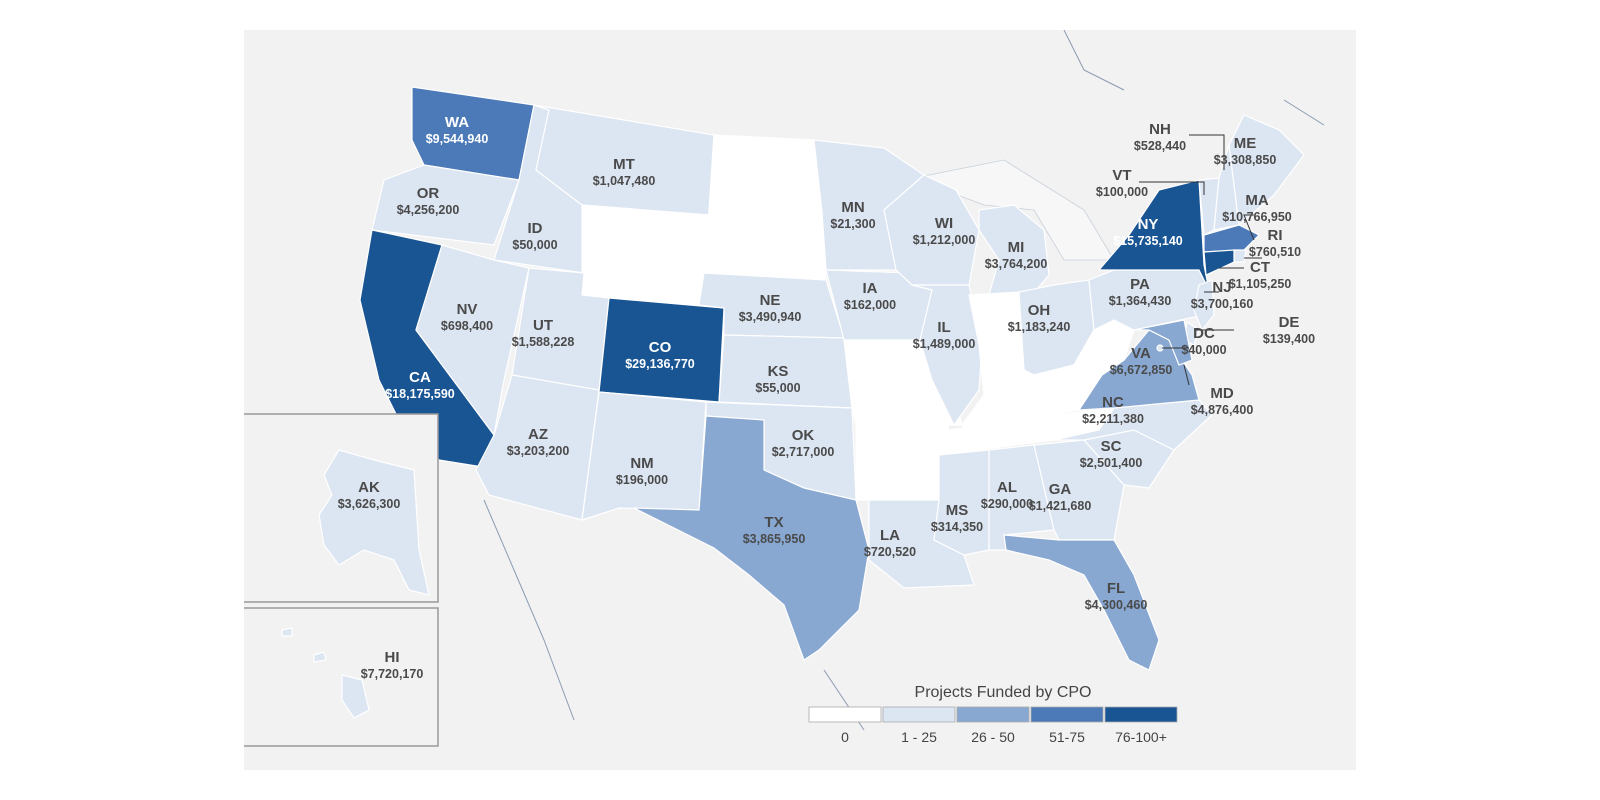  What do you see at coordinates (325, 673) in the screenshot?
I see `state-HI` at bounding box center [325, 673].